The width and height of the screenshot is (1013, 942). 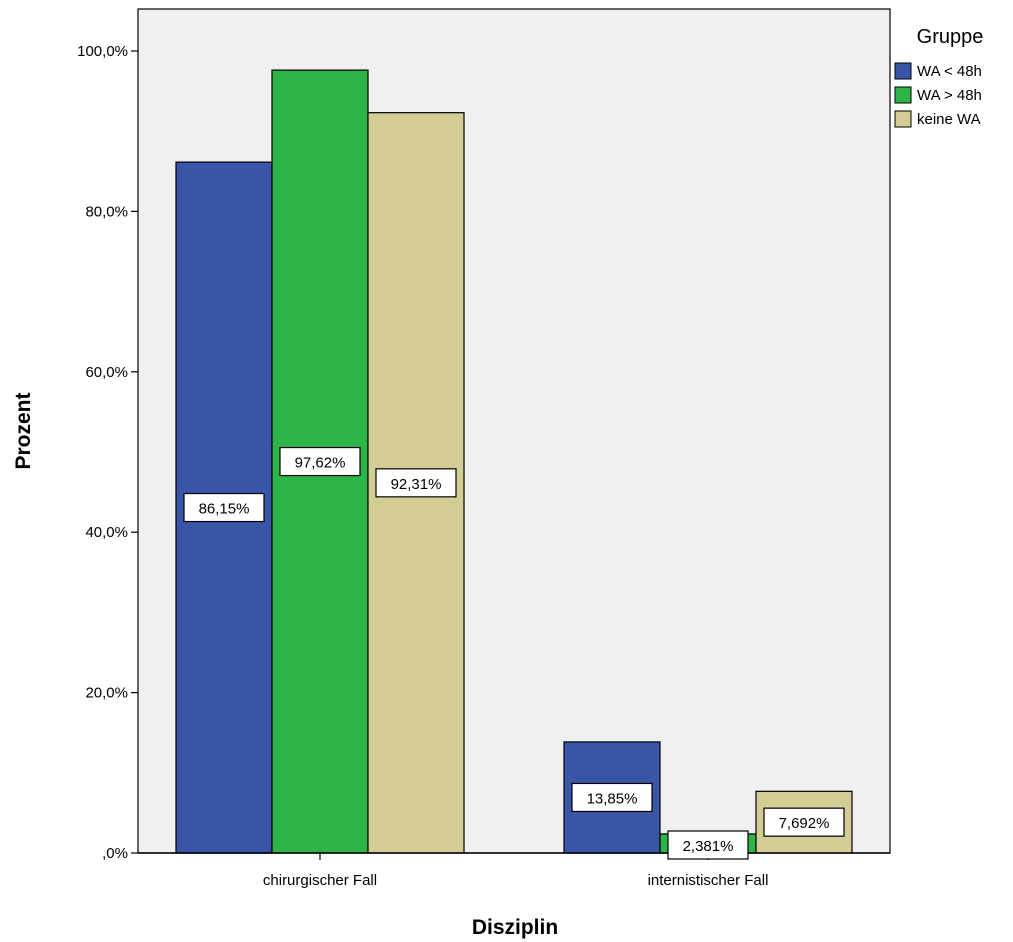 I want to click on x-axis-title: Disziplin, so click(x=515, y=927).